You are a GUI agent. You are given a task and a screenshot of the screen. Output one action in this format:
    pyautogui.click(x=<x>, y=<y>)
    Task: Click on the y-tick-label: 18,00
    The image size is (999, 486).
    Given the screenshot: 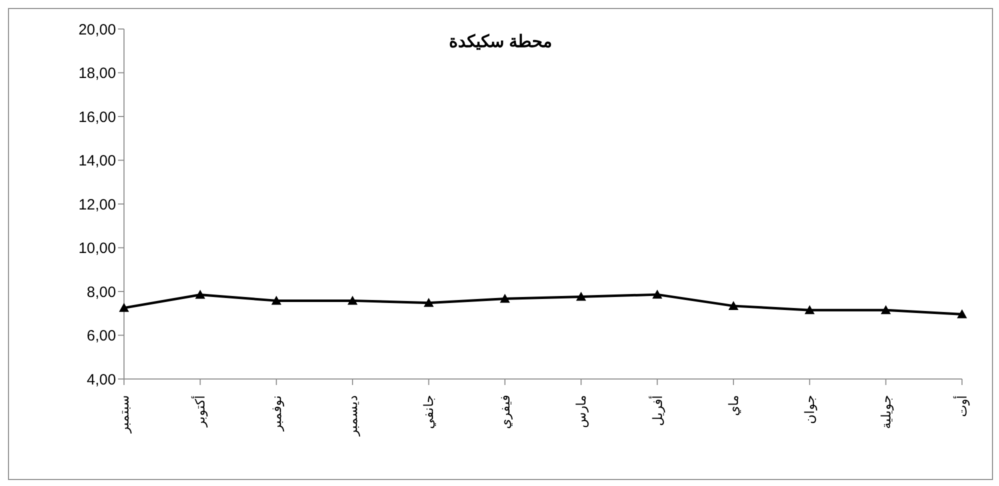 What is the action you would take?
    pyautogui.click(x=97, y=73)
    